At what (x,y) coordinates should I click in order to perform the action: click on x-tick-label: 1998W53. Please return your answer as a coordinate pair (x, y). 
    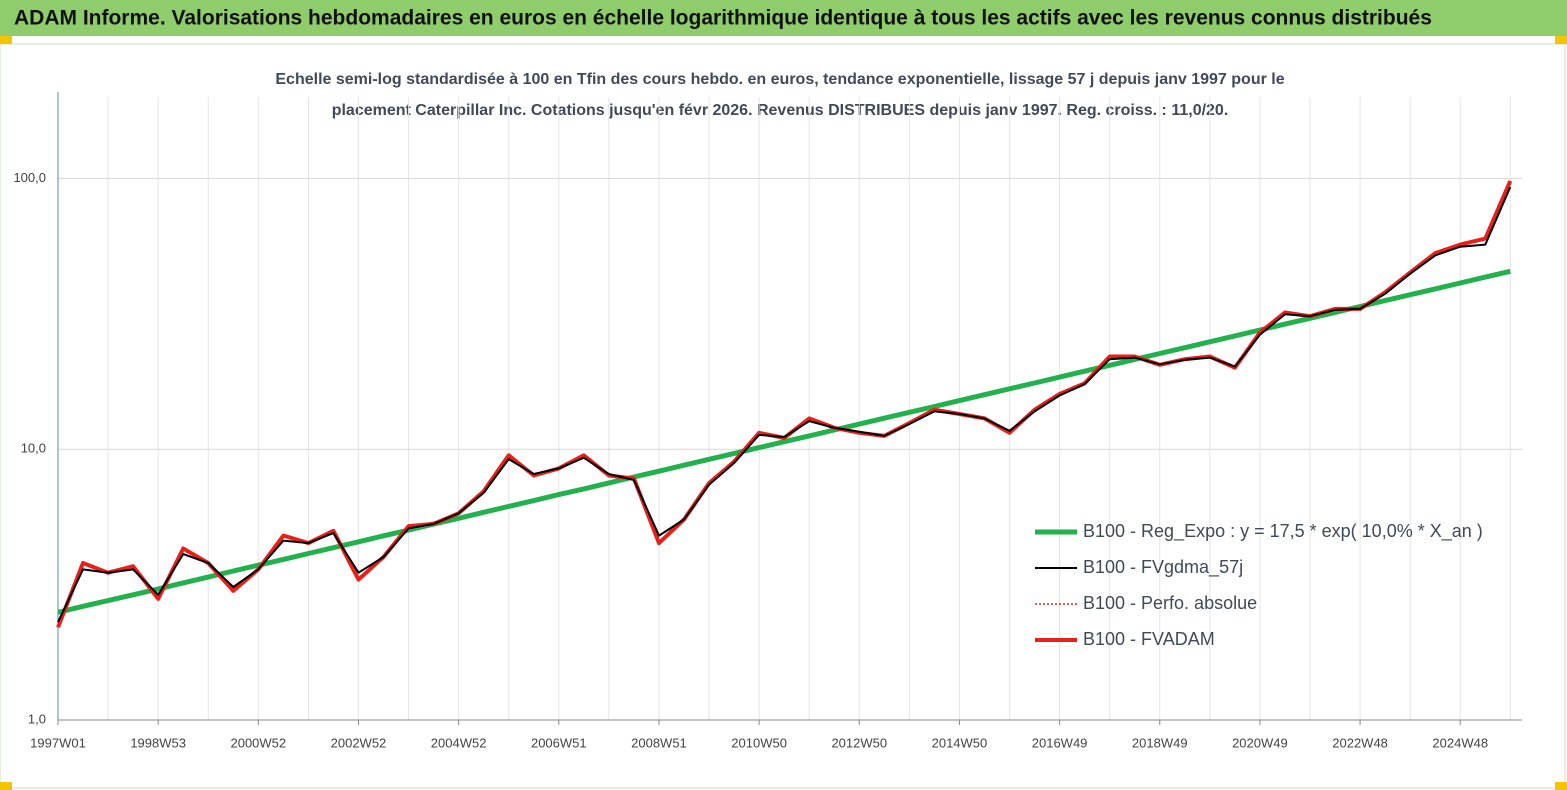
    Looking at the image, I should click on (158, 742).